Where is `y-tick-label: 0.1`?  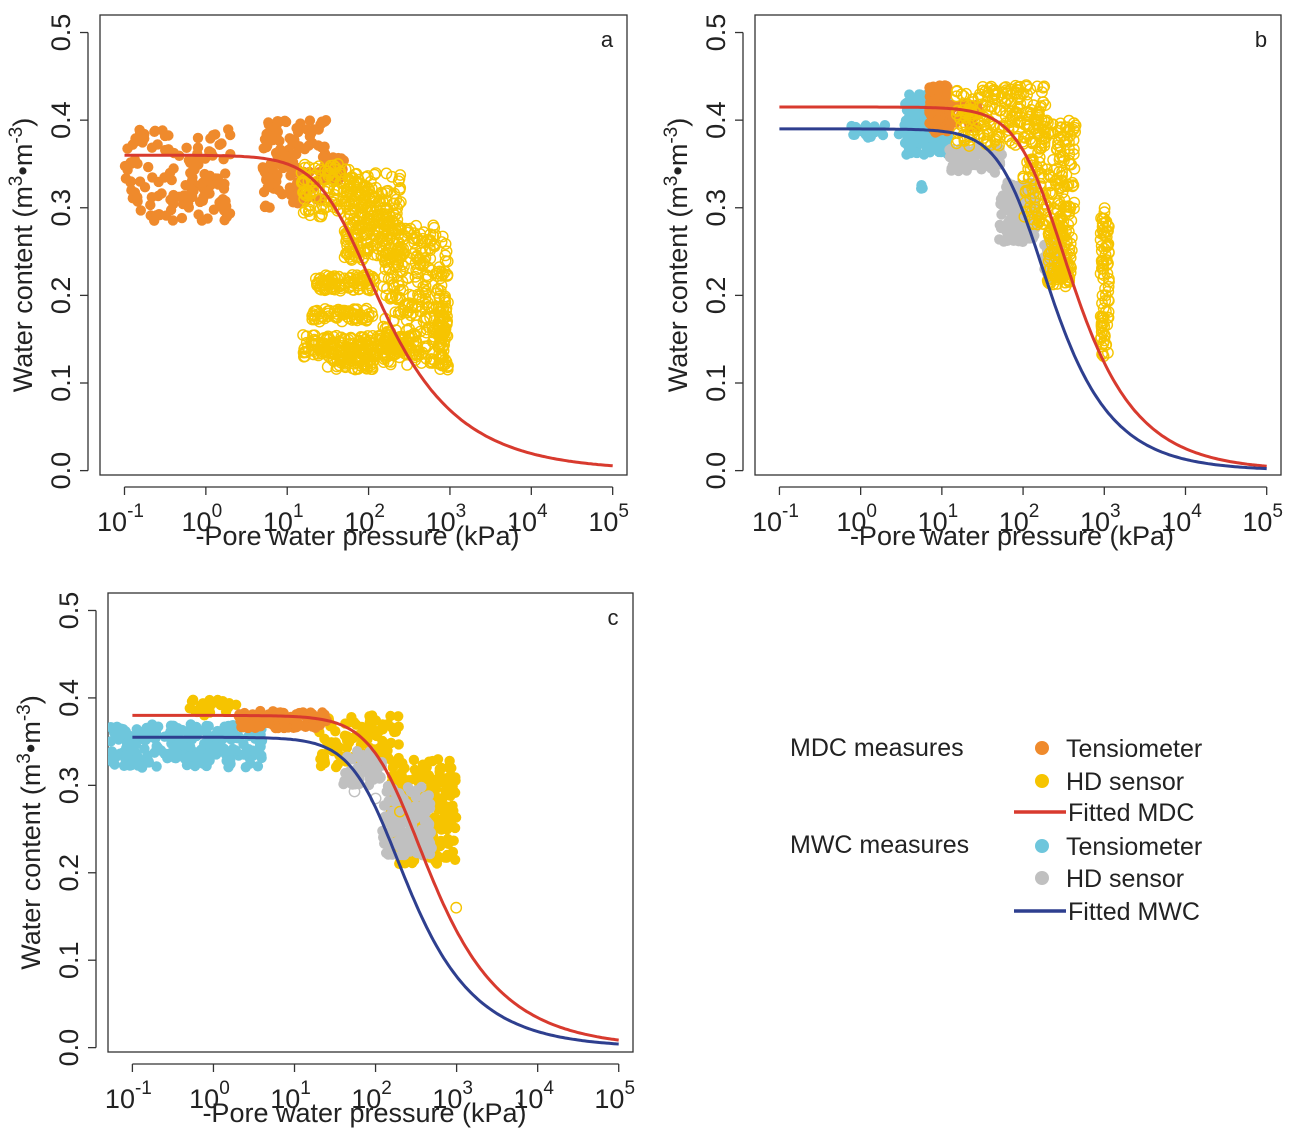 y-tick-label: 0.1 is located at coordinates (69, 960).